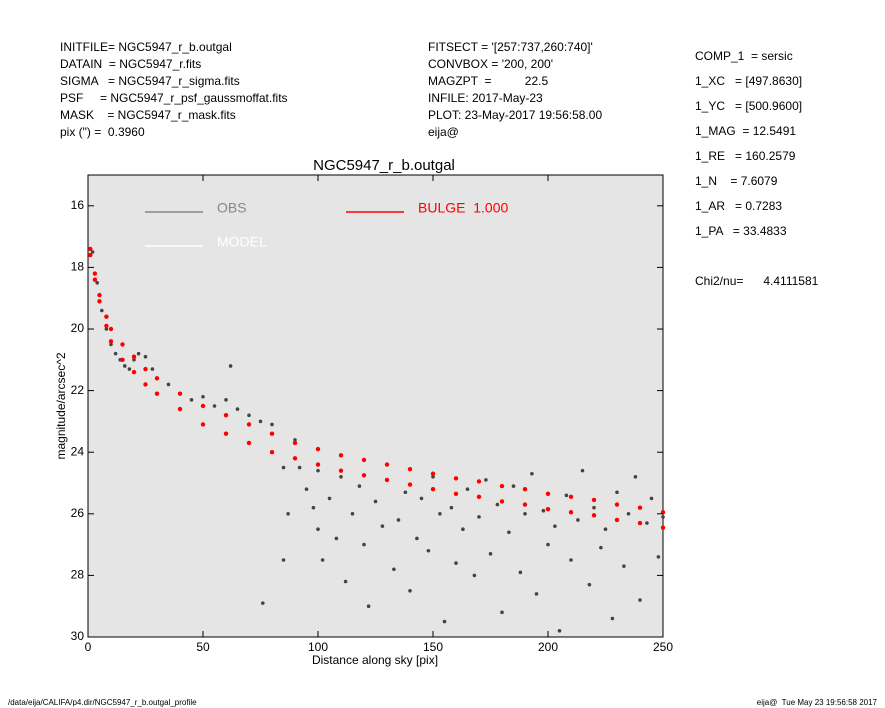  Describe the element at coordinates (78, 636) in the screenshot. I see `y-tick-label: 30` at that location.